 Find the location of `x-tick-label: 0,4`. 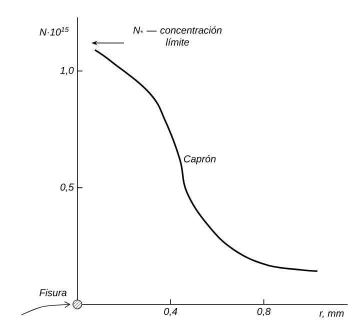

x-tick-label: 0,4 is located at coordinates (171, 312).